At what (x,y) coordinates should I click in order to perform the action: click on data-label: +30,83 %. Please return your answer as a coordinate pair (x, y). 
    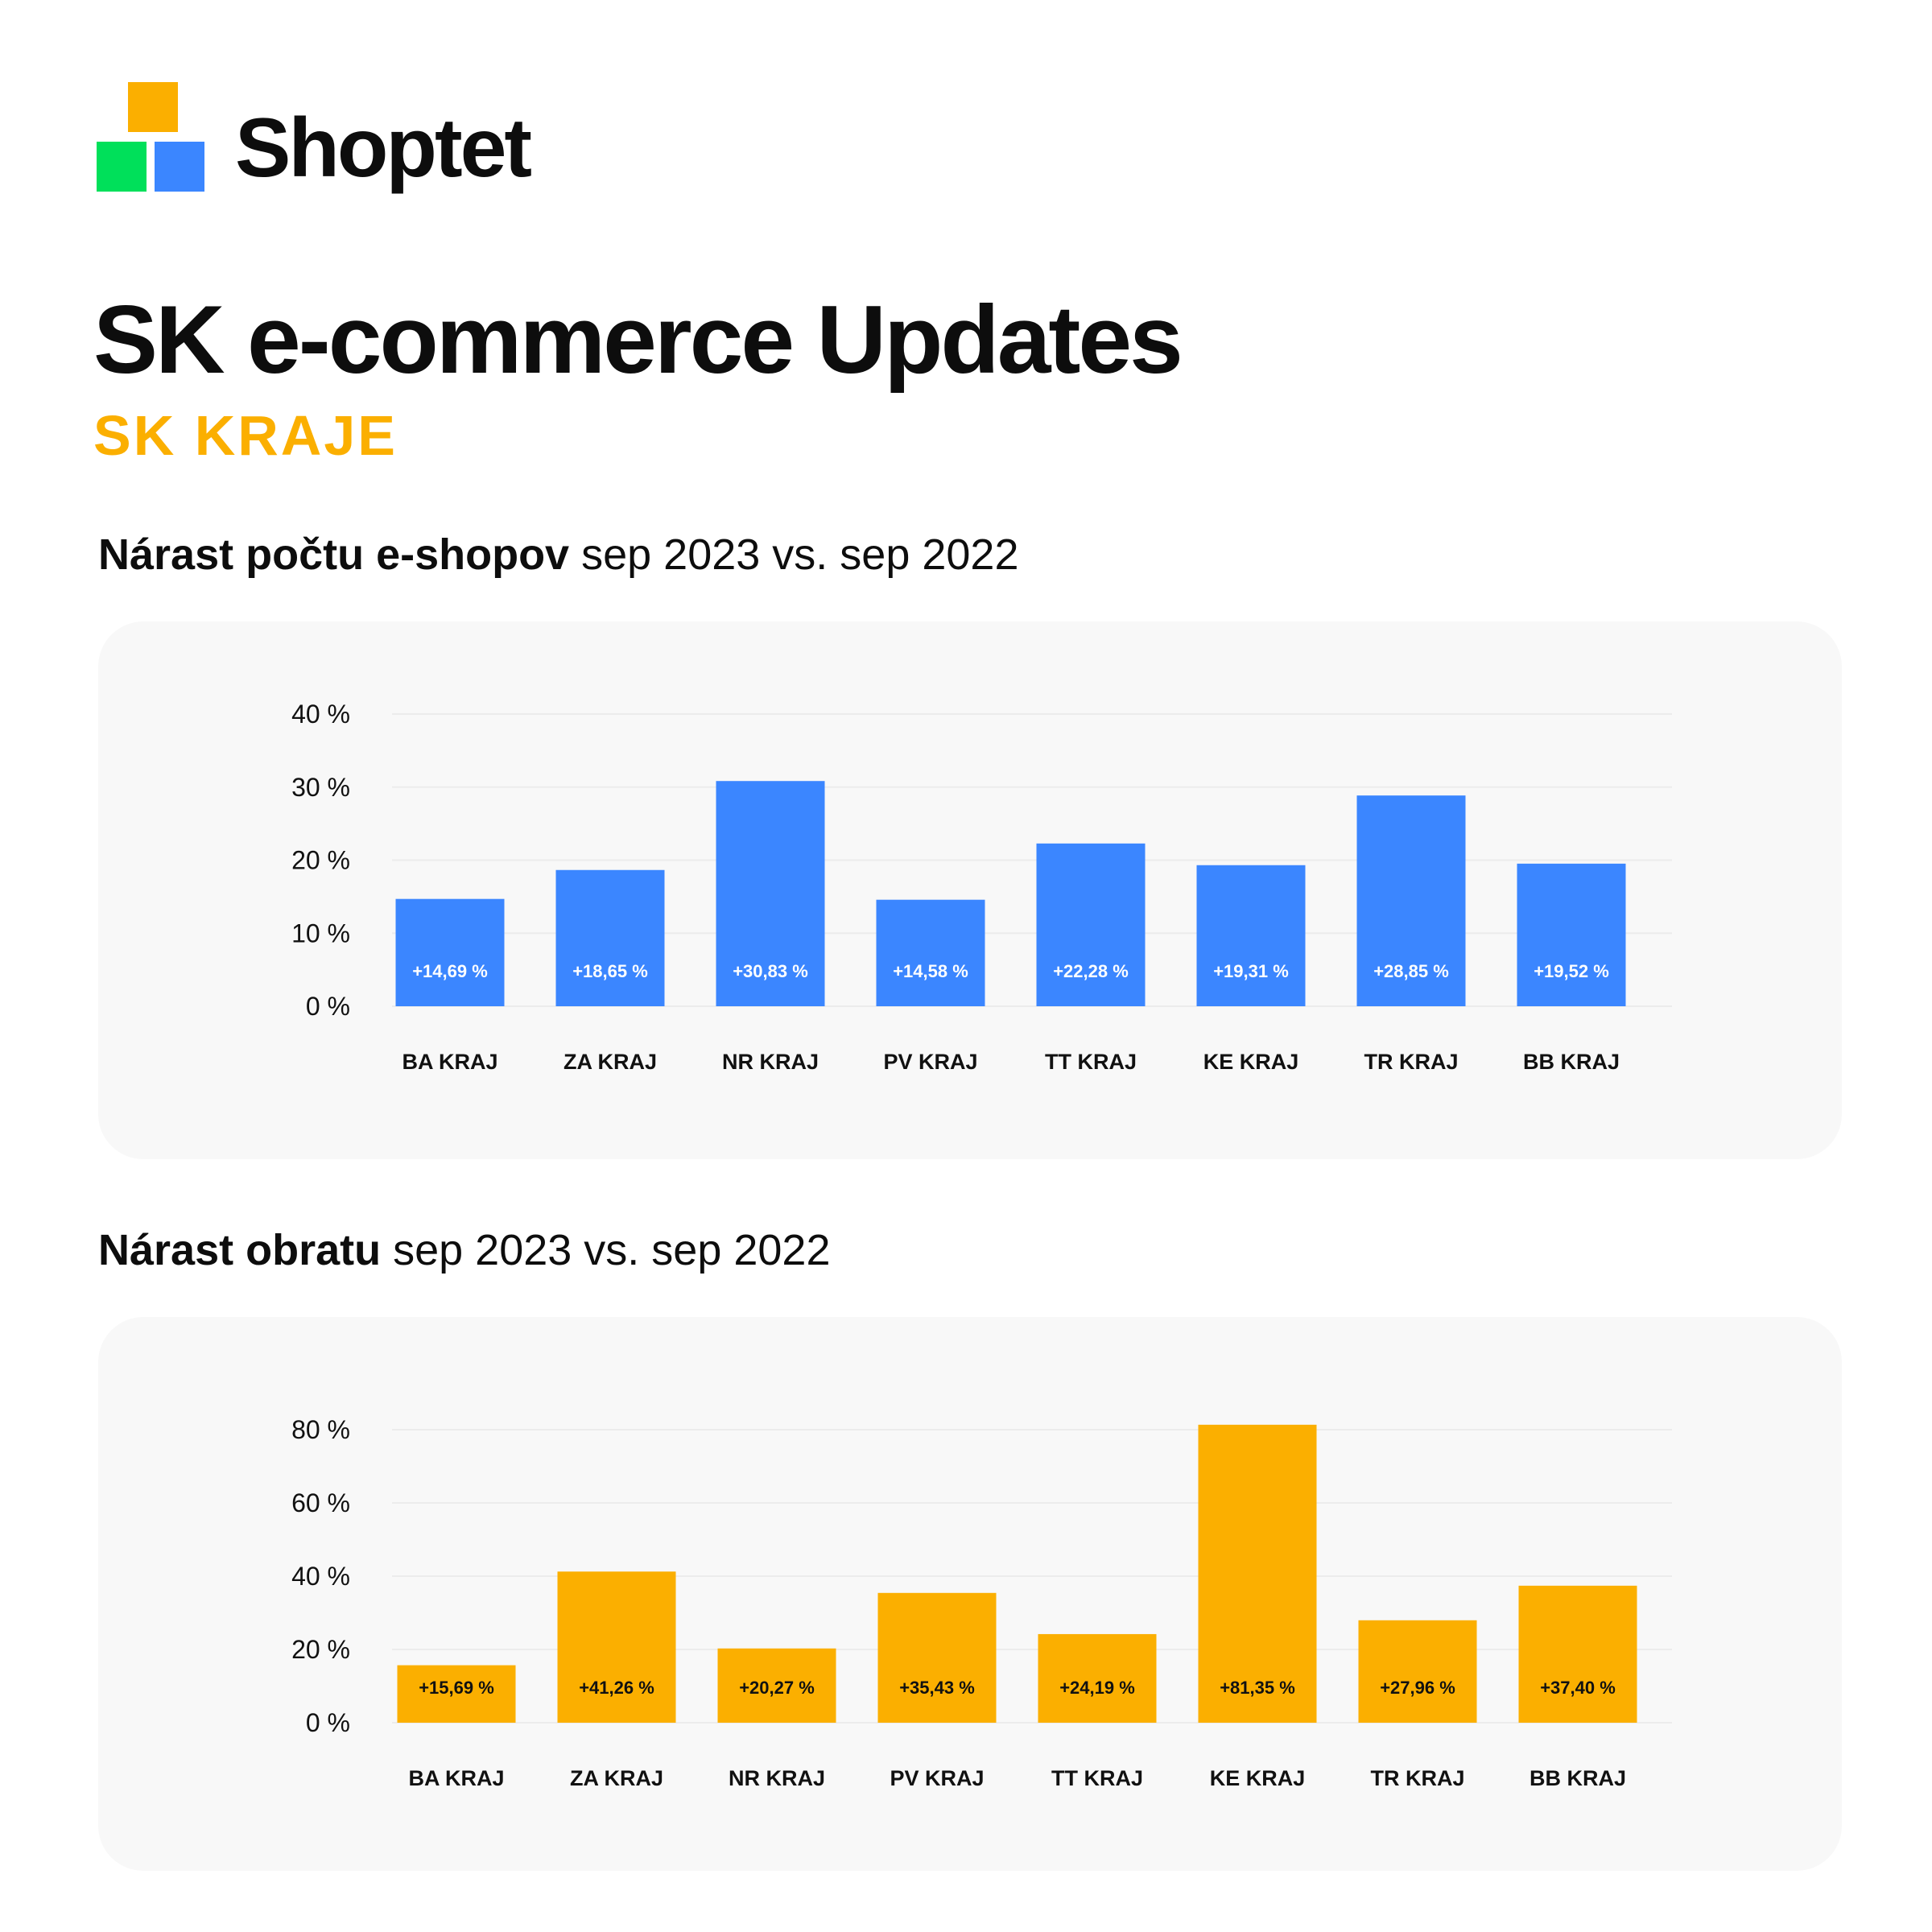
    Looking at the image, I should click on (770, 971).